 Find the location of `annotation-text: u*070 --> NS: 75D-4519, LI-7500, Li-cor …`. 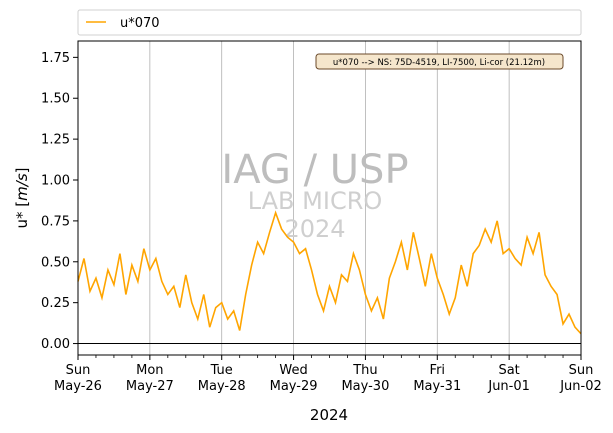

annotation-text: u*070 --> NS: 75D-4519, LI-7500, Li-cor … is located at coordinates (439, 63).